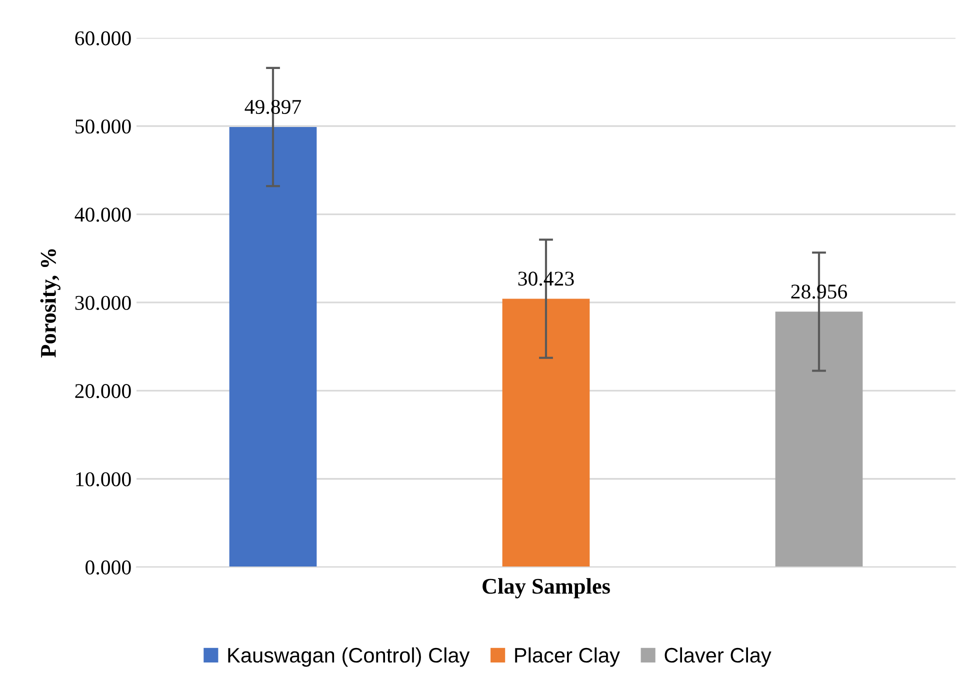  Describe the element at coordinates (102, 215) in the screenshot. I see `y-tick-label: 40.000` at that location.